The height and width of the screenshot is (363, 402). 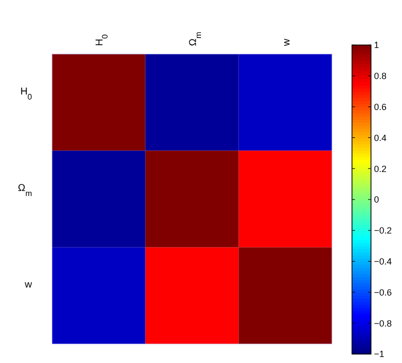 I want to click on color-bar-label: 1, so click(x=377, y=45).